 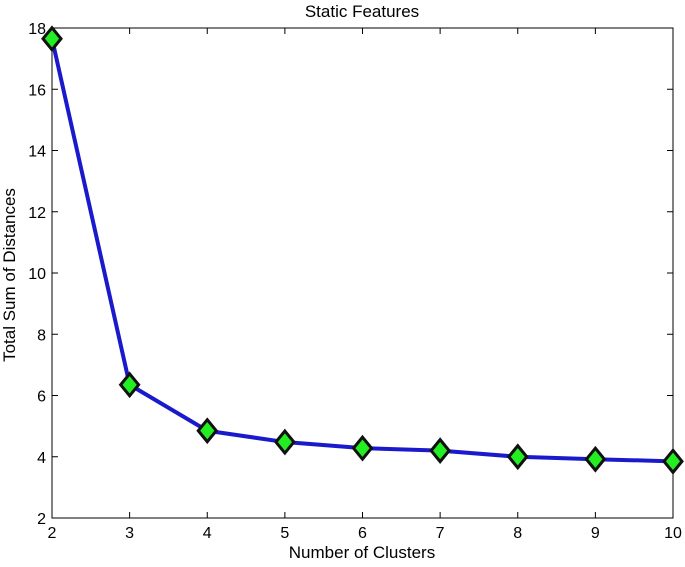 I want to click on x-tick-label: 8, so click(x=517, y=533).